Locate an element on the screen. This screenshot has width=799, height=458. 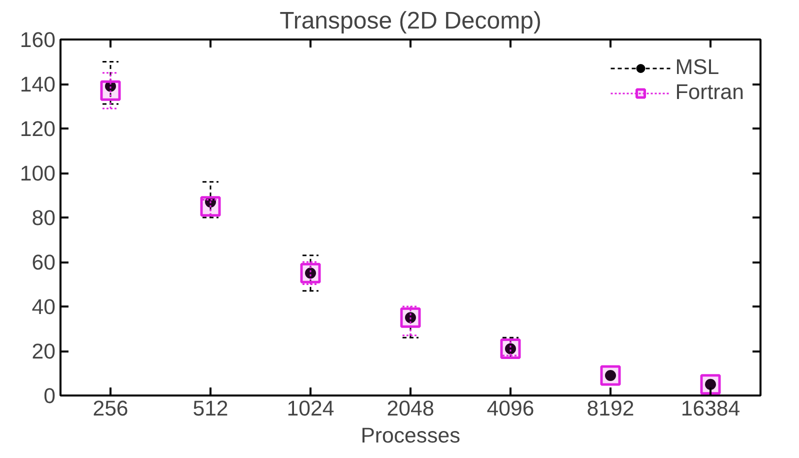
y-tick-label: 60 is located at coordinates (44, 262).